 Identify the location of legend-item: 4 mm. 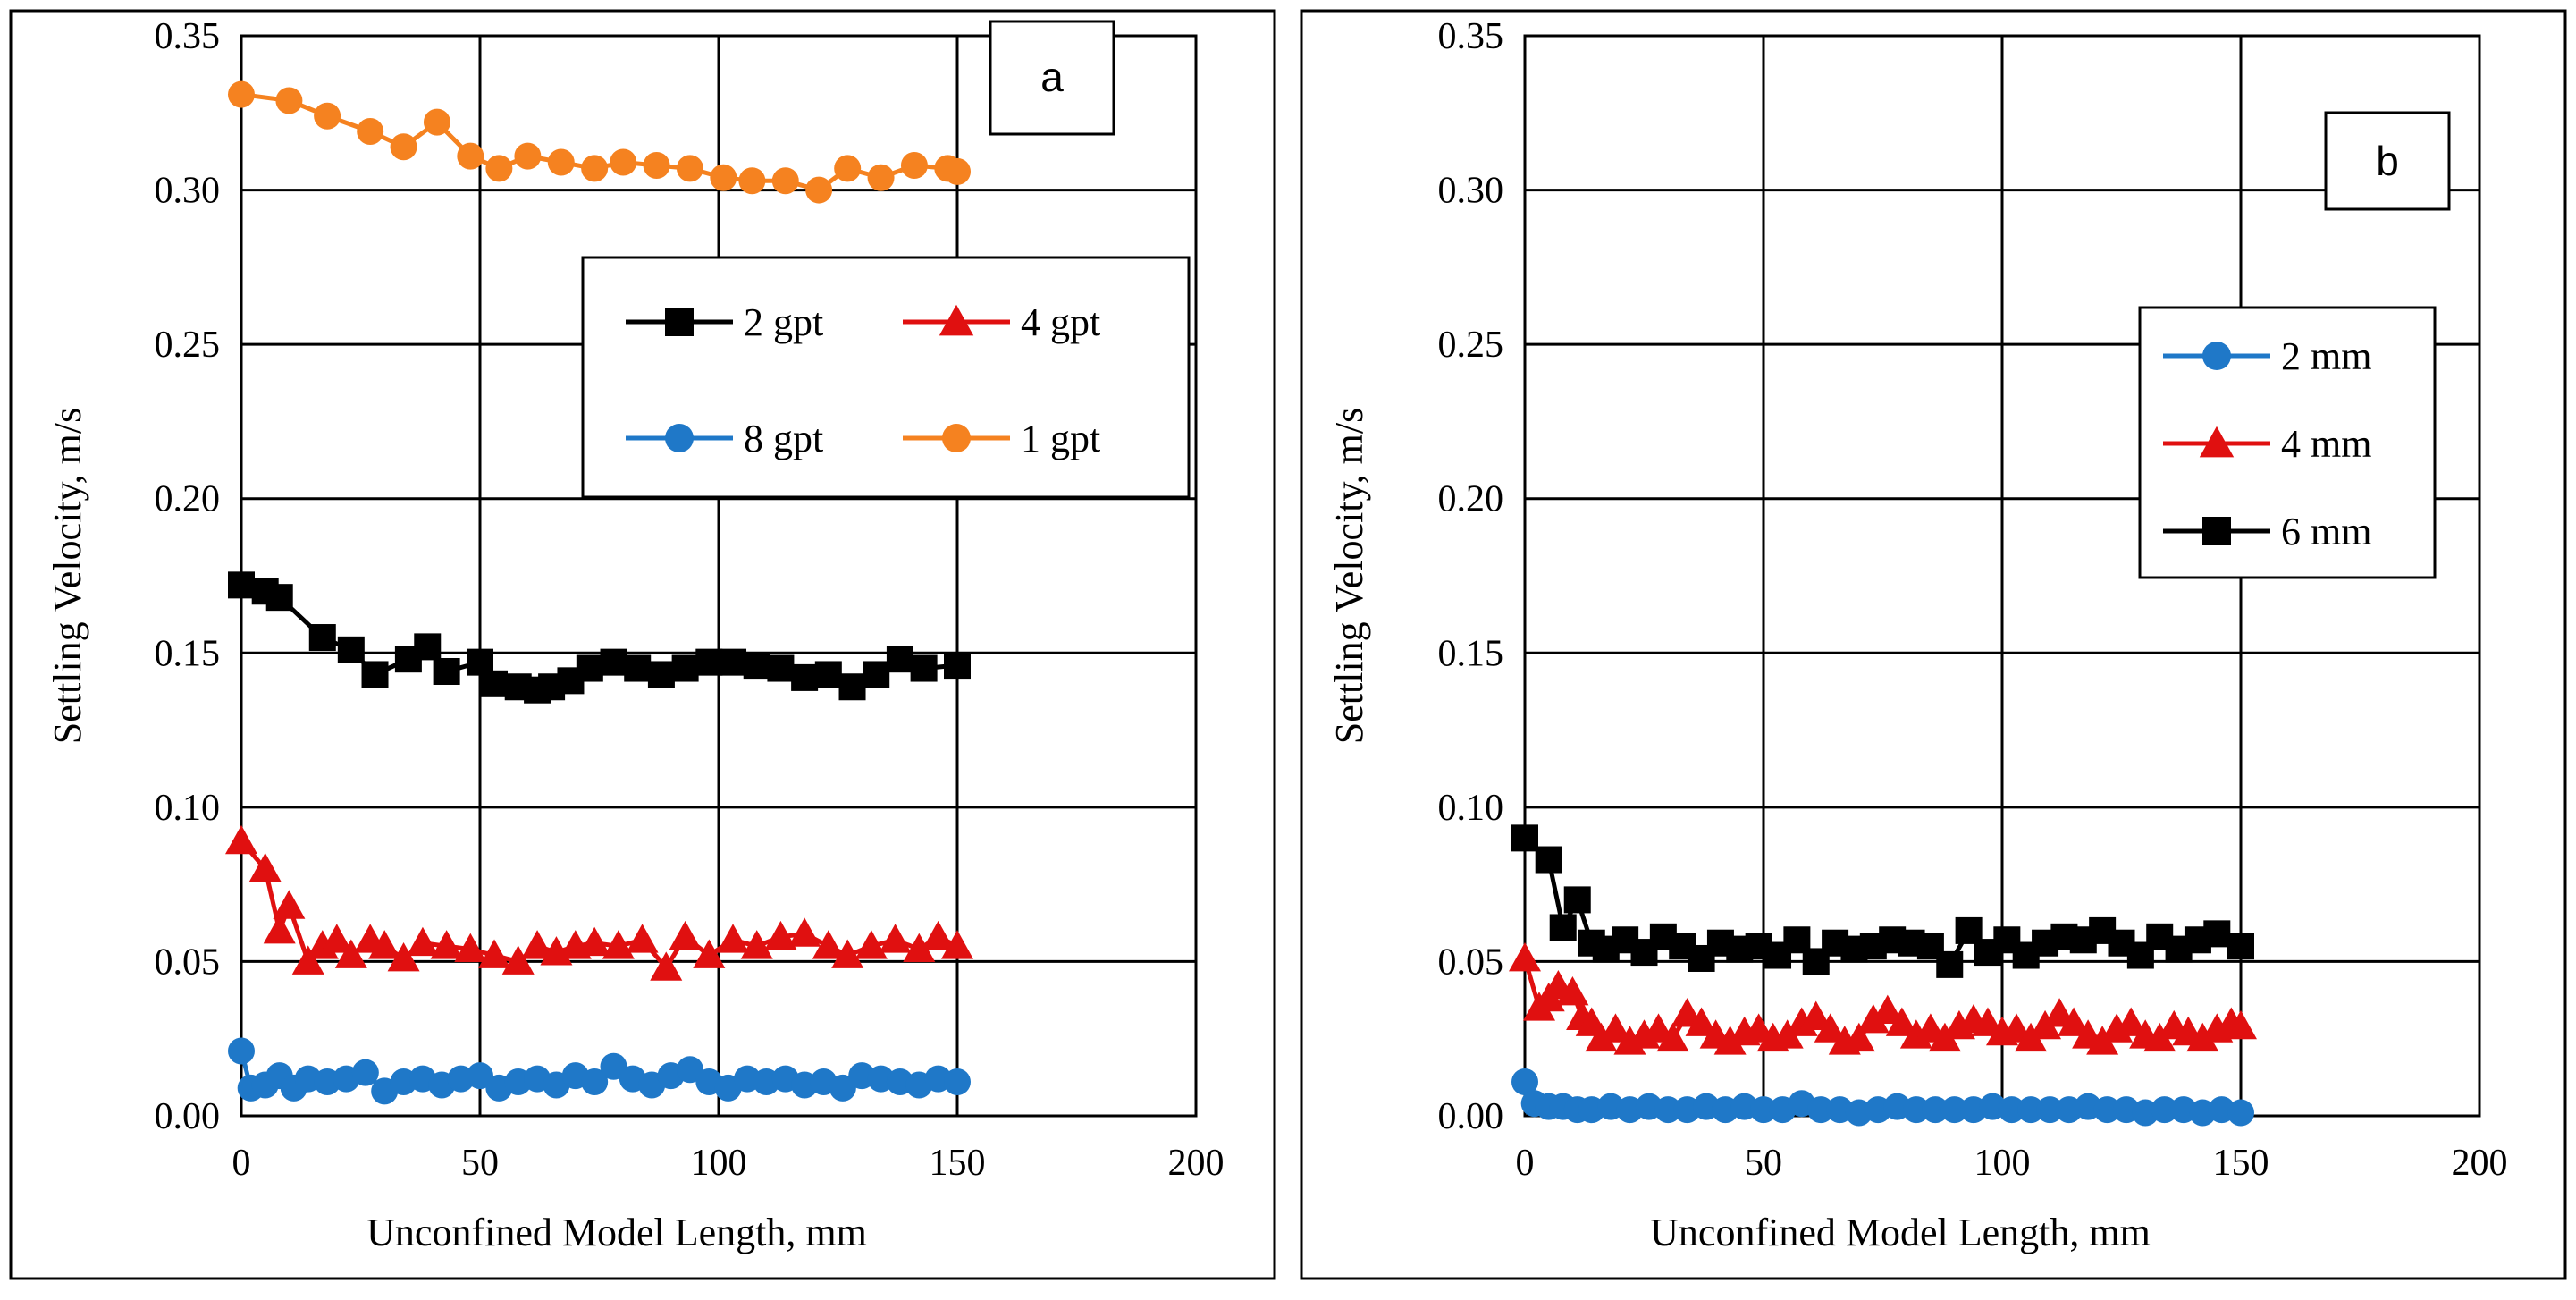
(2267, 444).